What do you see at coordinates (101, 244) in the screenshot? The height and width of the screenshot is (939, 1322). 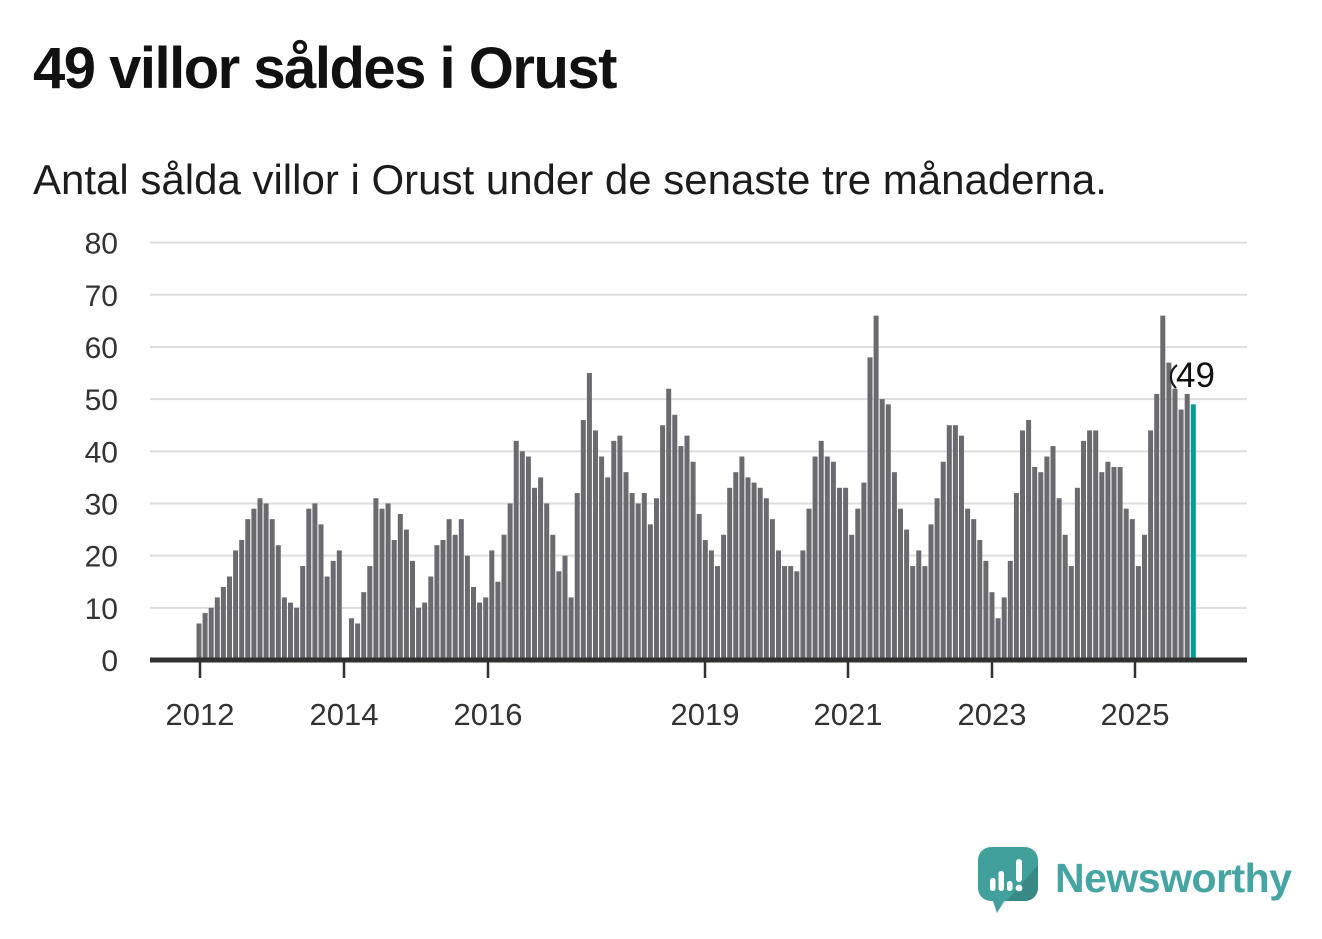 I see `y-axis-label: 80` at bounding box center [101, 244].